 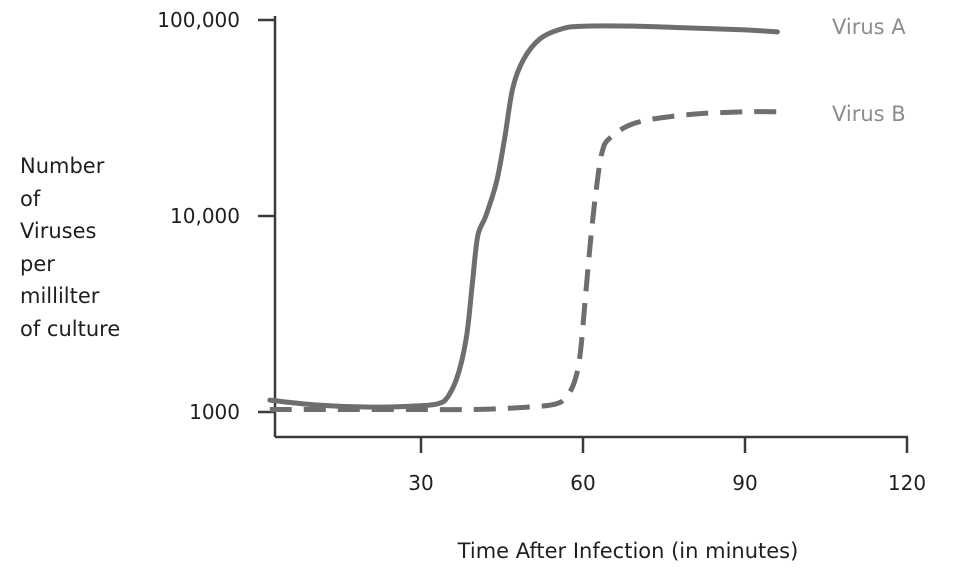 What do you see at coordinates (869, 27) in the screenshot?
I see `legend-entry-virus-a: Virus A` at bounding box center [869, 27].